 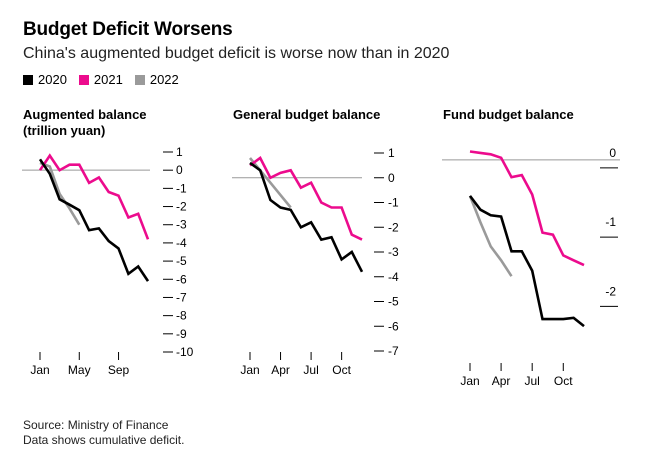 What do you see at coordinates (393, 203) in the screenshot?
I see `y-tick-label-general: -1` at bounding box center [393, 203].